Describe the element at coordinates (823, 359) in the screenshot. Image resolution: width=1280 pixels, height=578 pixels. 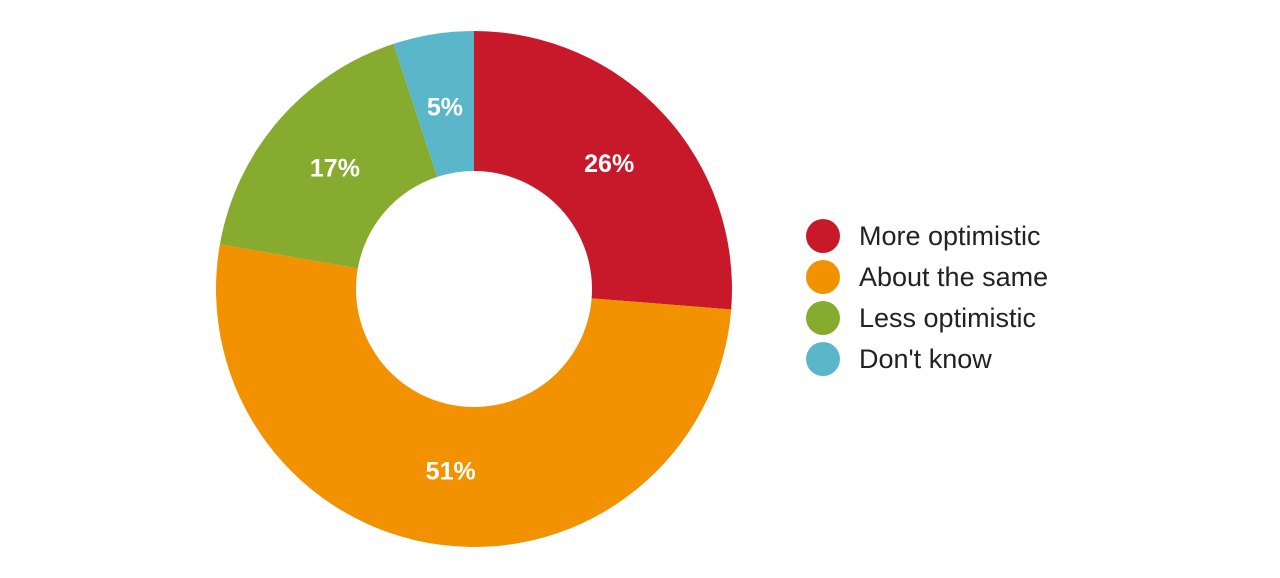
I see `legend-swatch-don-t-know` at that location.